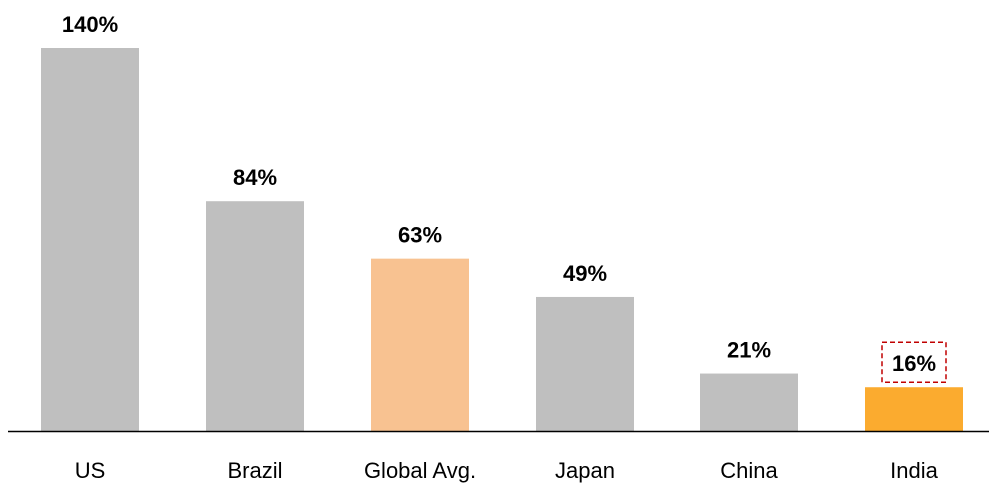 Image resolution: width=989 pixels, height=485 pixels. What do you see at coordinates (749, 470) in the screenshot?
I see `category-label-china: China` at bounding box center [749, 470].